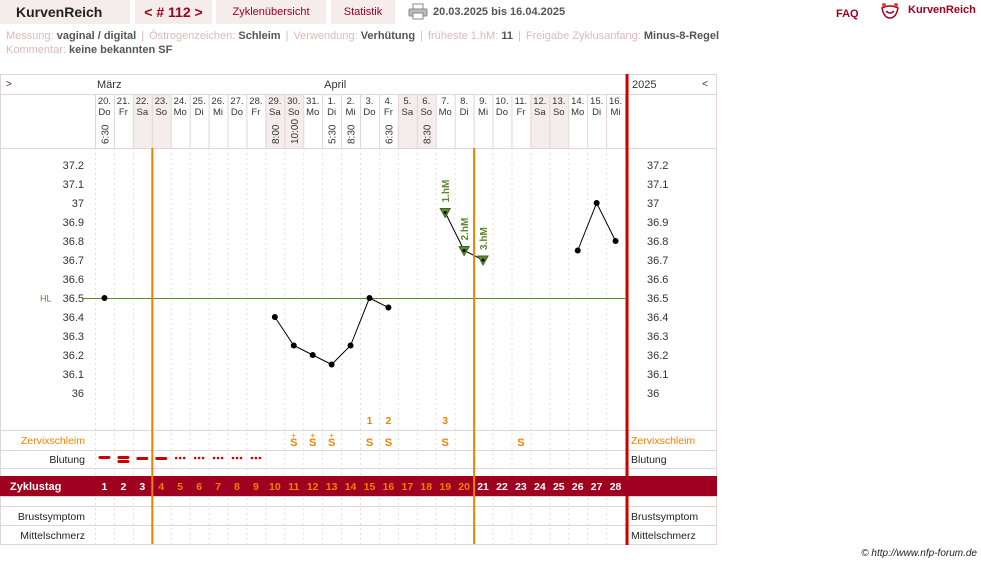  Describe the element at coordinates (123, 101) in the screenshot. I see `day-date: 21.` at that location.